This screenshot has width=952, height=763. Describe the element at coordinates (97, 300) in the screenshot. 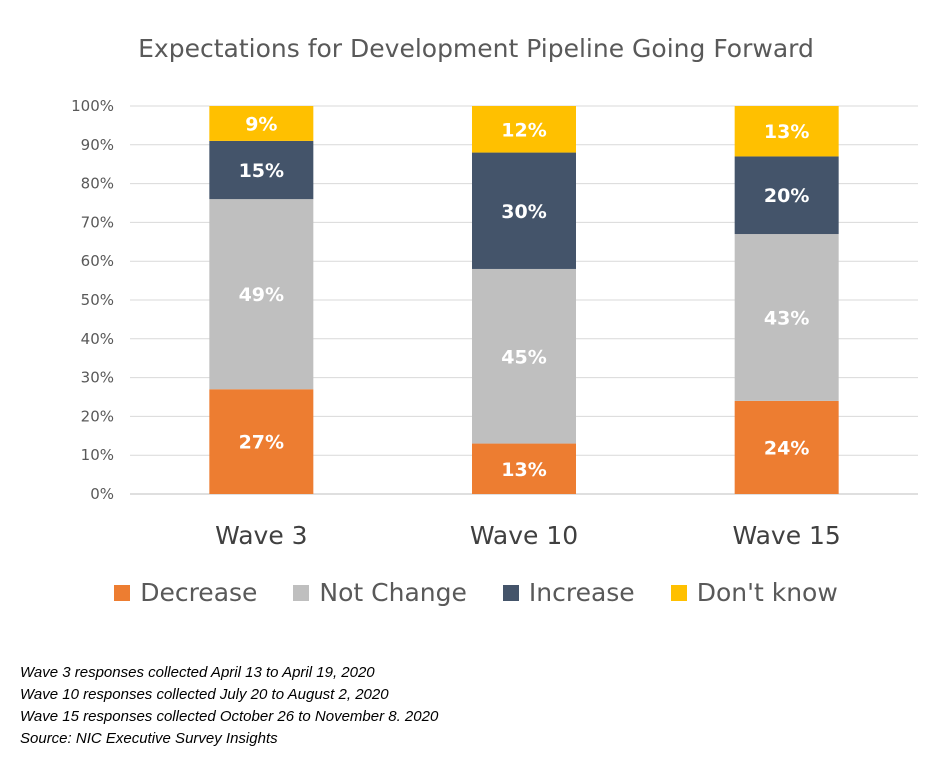

I see `y-tick-label: 50%` at that location.